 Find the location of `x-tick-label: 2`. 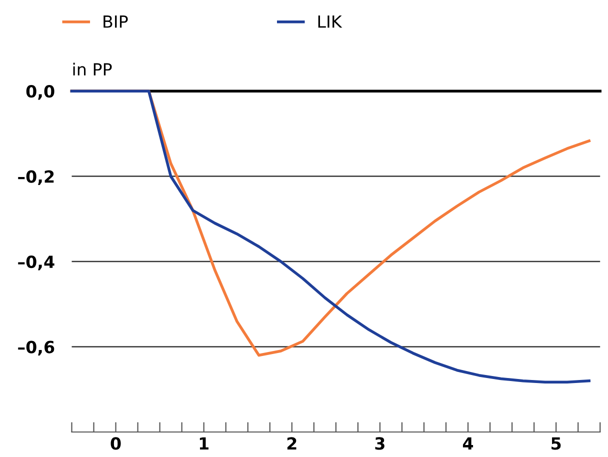

x-tick-label: 2 is located at coordinates (291, 443).